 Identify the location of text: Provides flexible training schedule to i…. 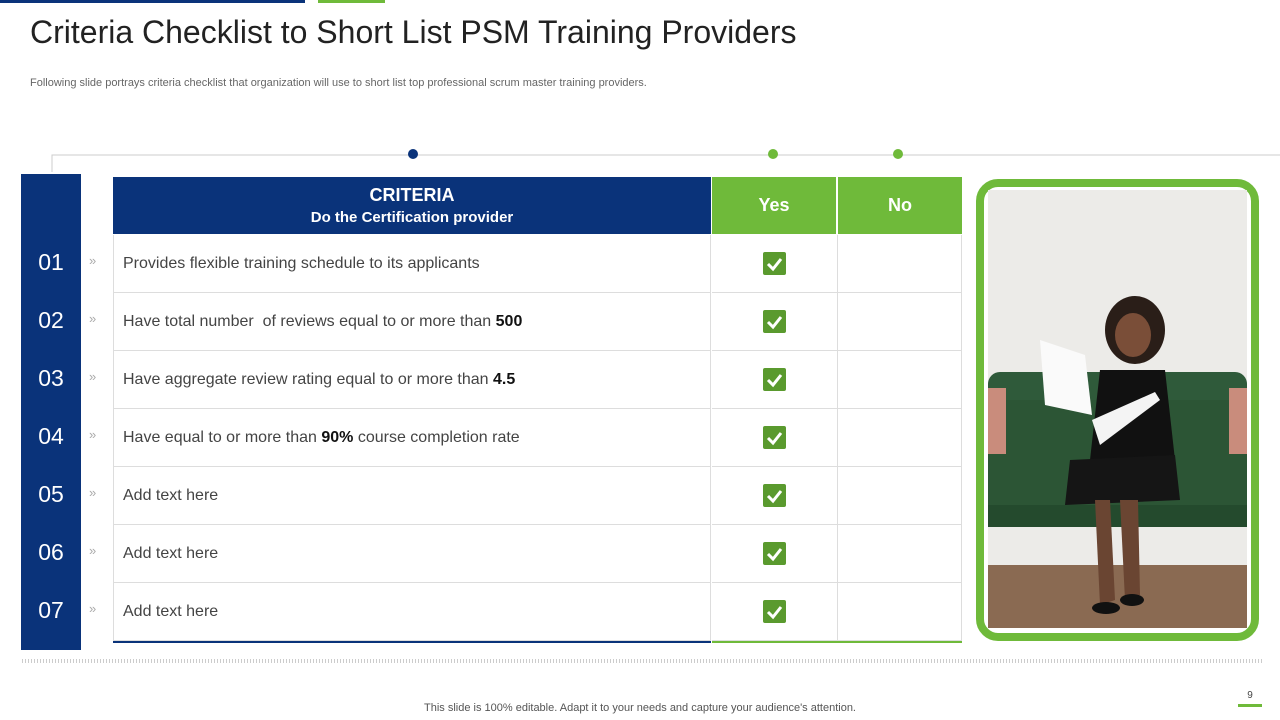
(301, 263).